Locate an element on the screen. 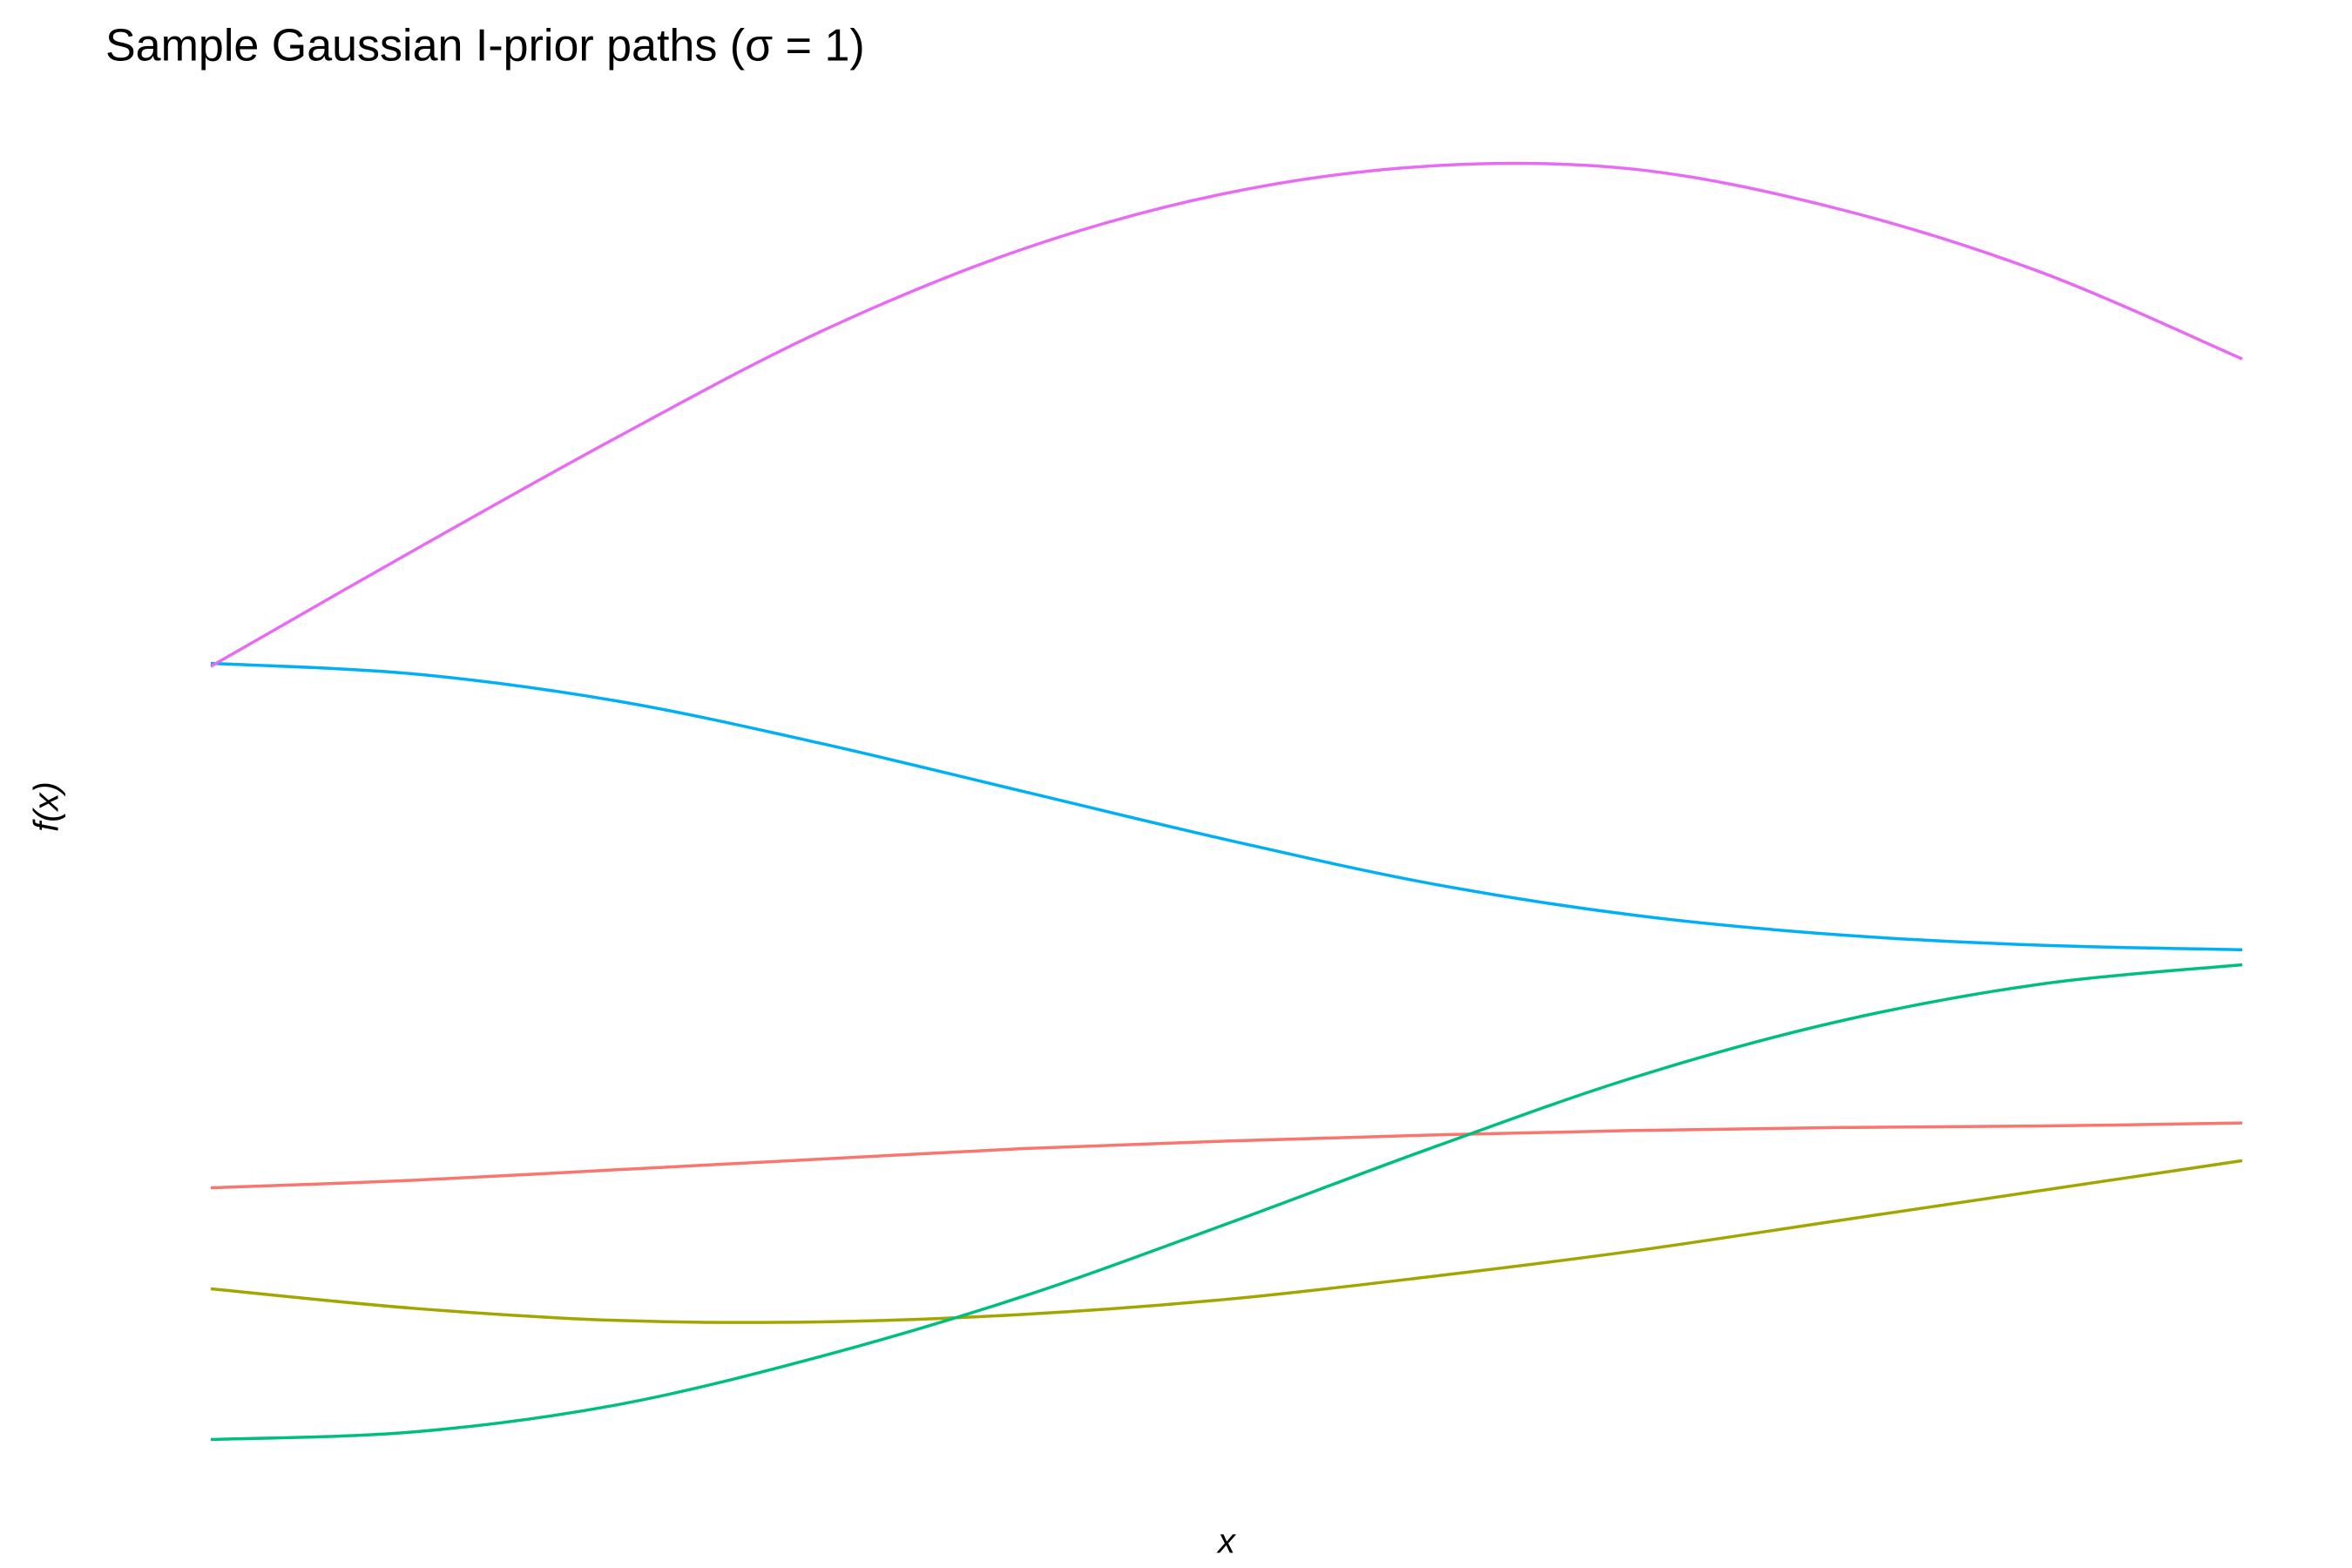 The width and height of the screenshot is (2352, 1568). x-axis-label: x is located at coordinates (1226, 1542).